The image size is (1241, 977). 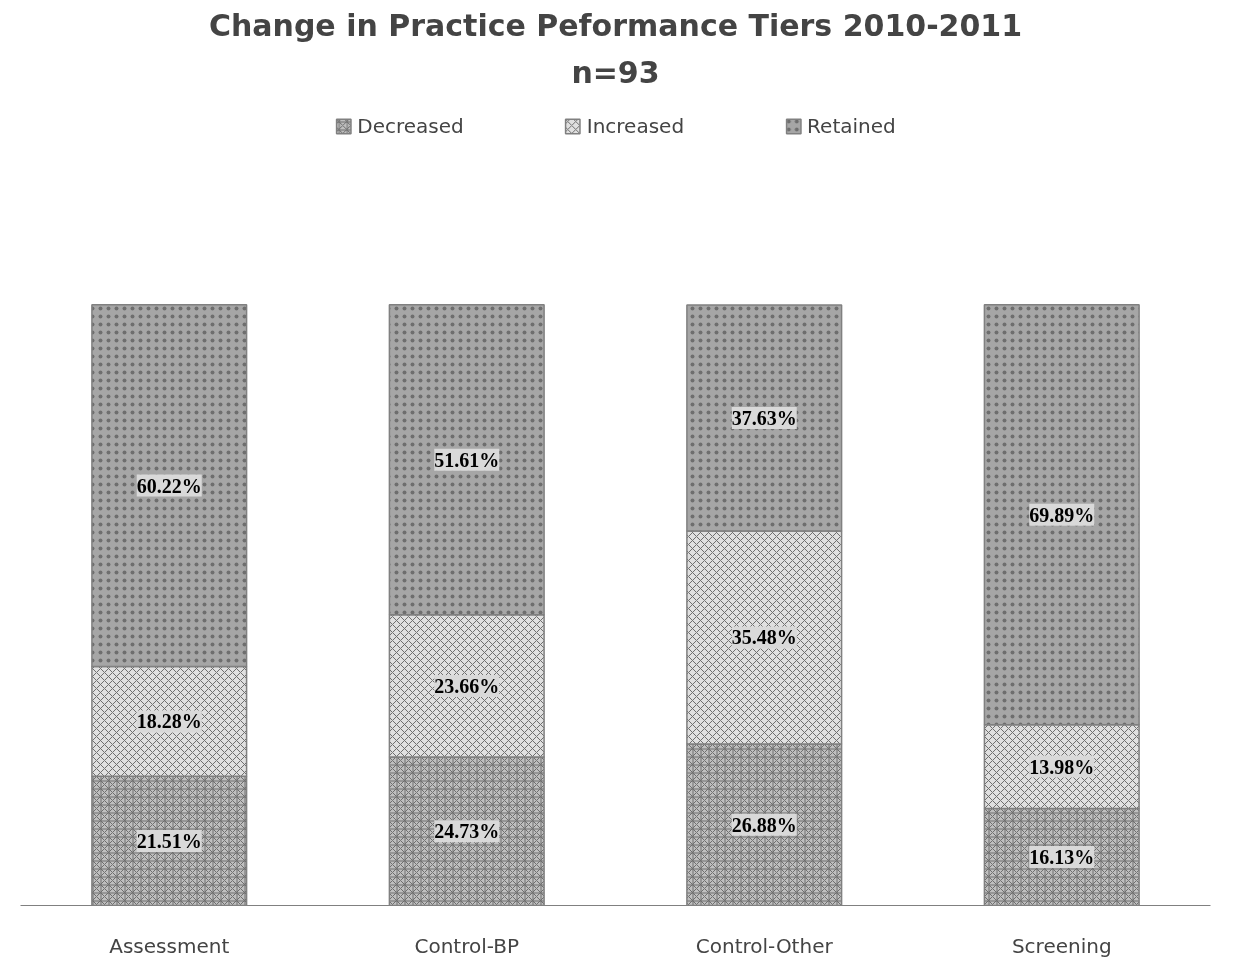 I want to click on data-label: 51.61%, so click(x=467, y=459).